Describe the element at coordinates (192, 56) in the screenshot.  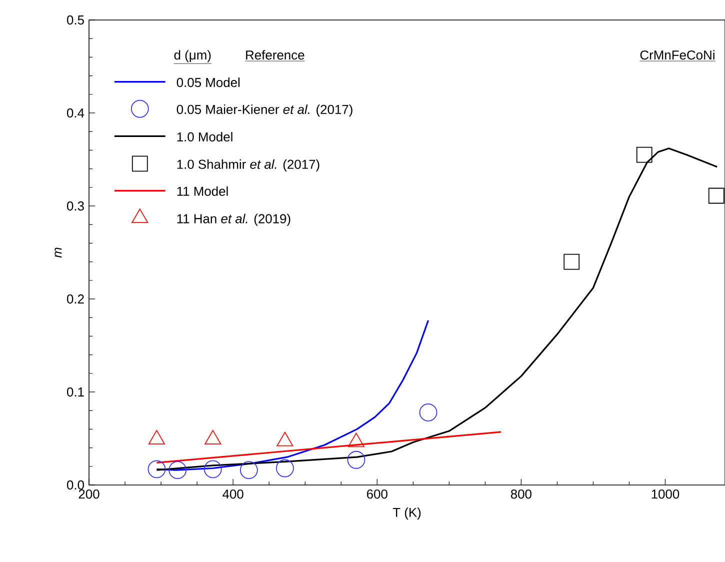
I see `legend-title: d (μm)` at that location.